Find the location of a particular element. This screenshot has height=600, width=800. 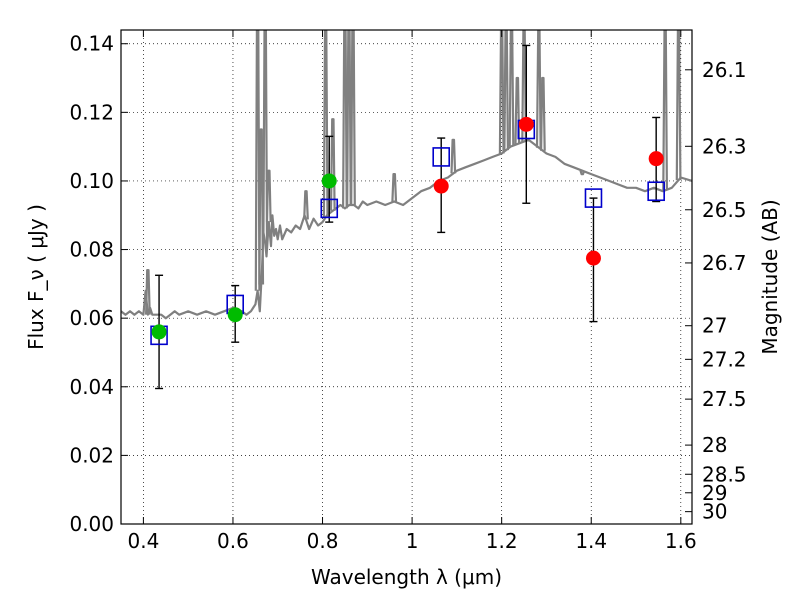

x-tick-label: 0.8 is located at coordinates (323, 541).